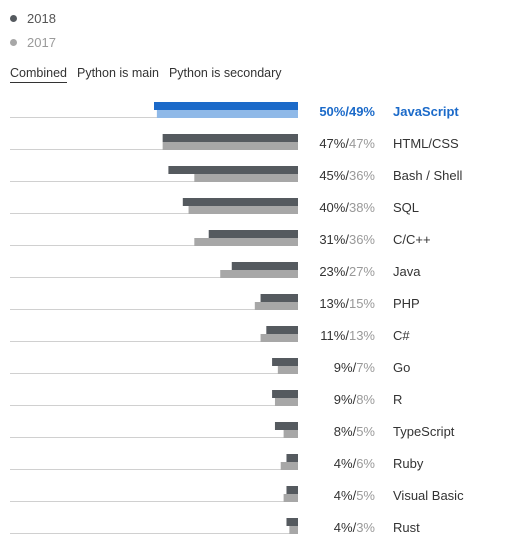  I want to click on category-label-c: C#, so click(401, 335).